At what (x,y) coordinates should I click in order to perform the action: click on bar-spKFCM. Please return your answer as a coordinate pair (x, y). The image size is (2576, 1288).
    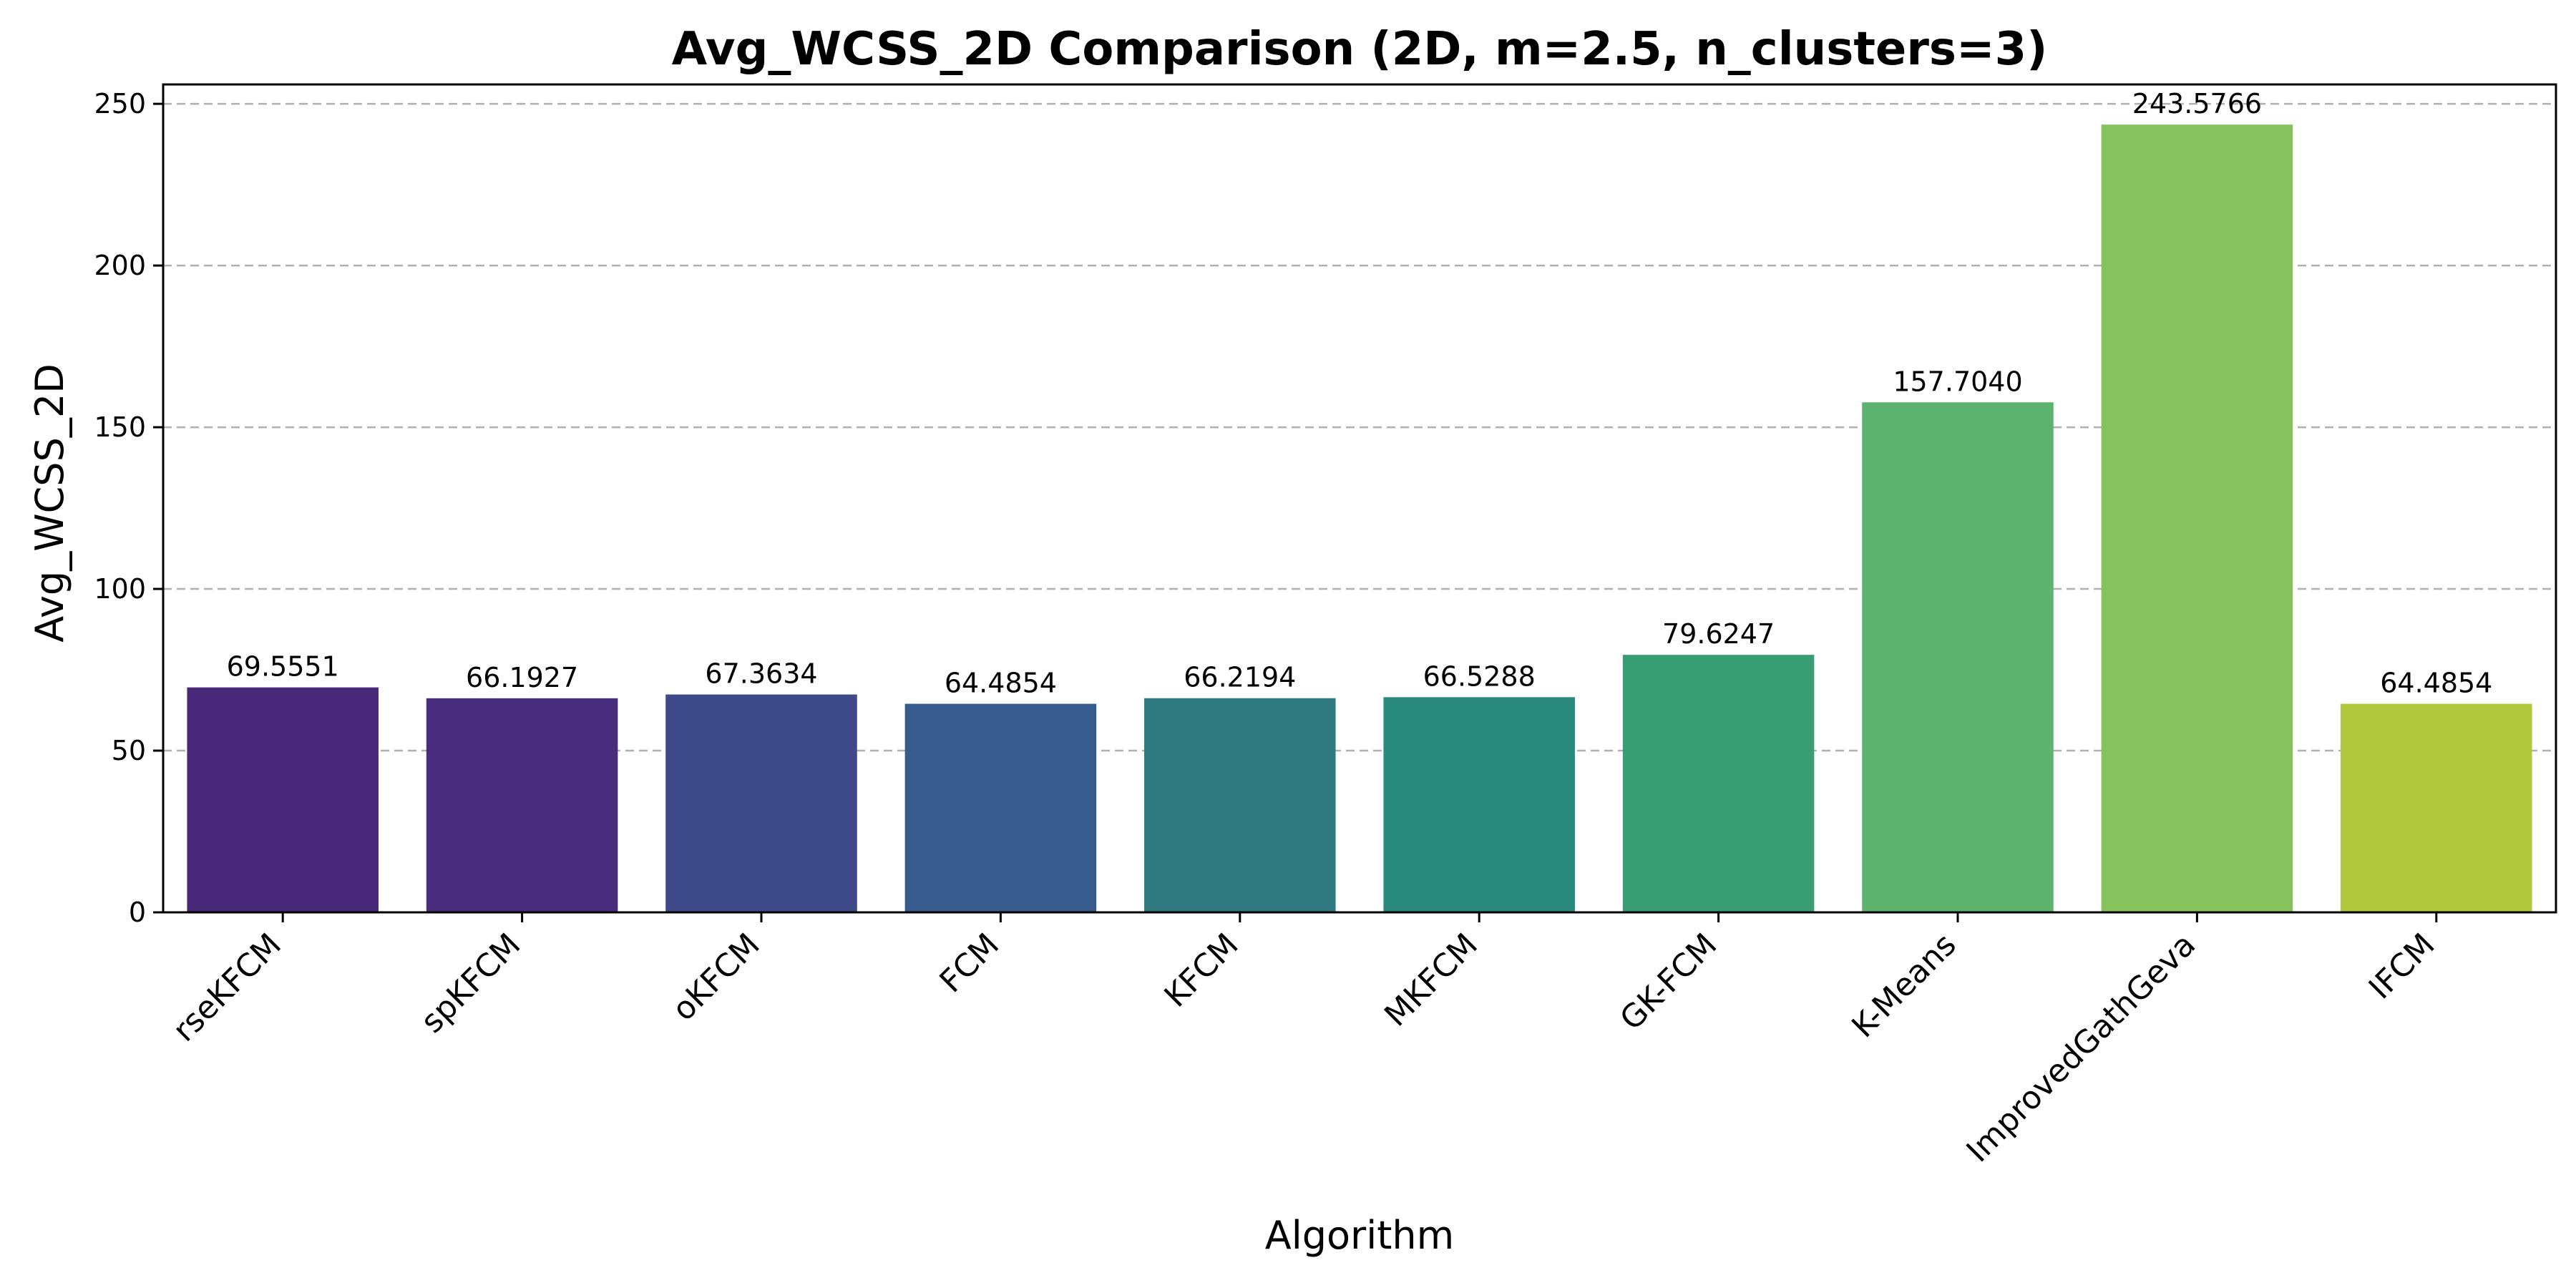
    Looking at the image, I should click on (522, 805).